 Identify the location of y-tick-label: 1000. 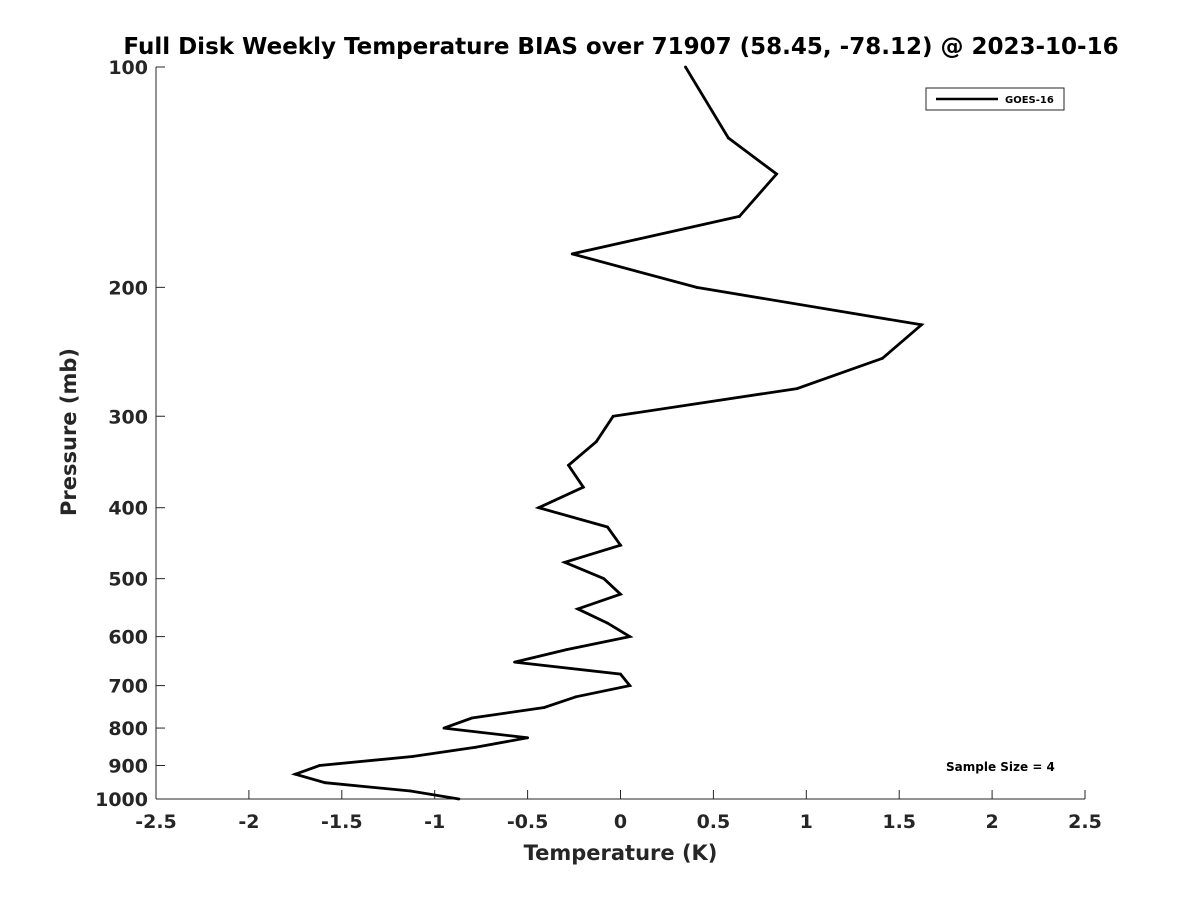
(121, 800).